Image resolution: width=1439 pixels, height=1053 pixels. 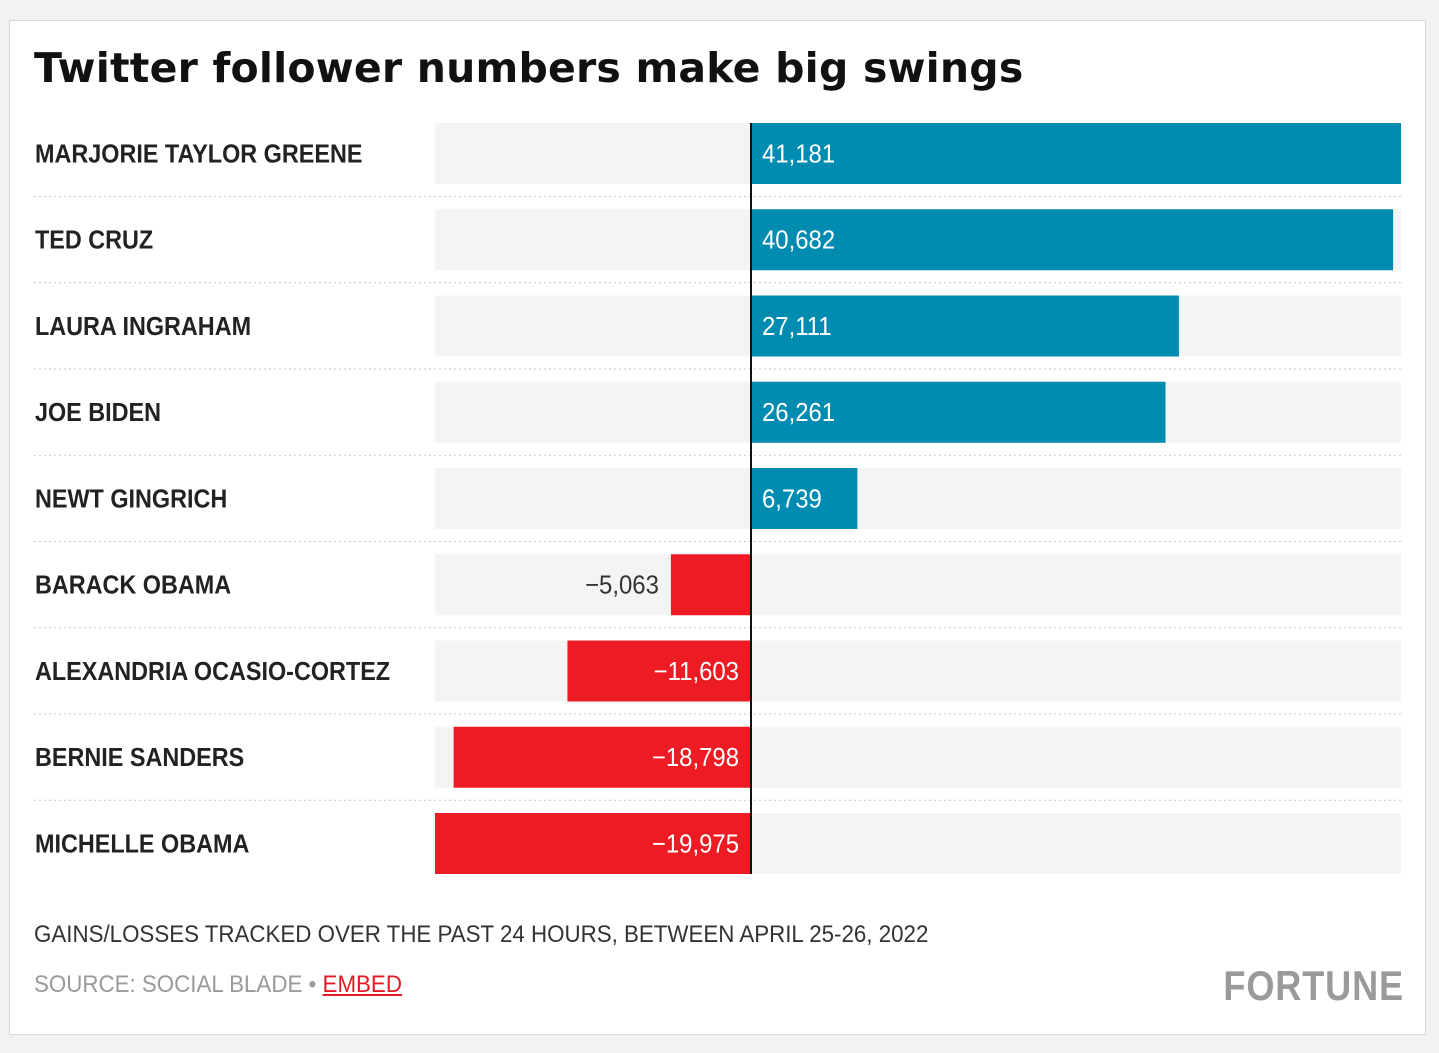 What do you see at coordinates (131, 499) in the screenshot?
I see `category-label: NEWT GINGRICH` at bounding box center [131, 499].